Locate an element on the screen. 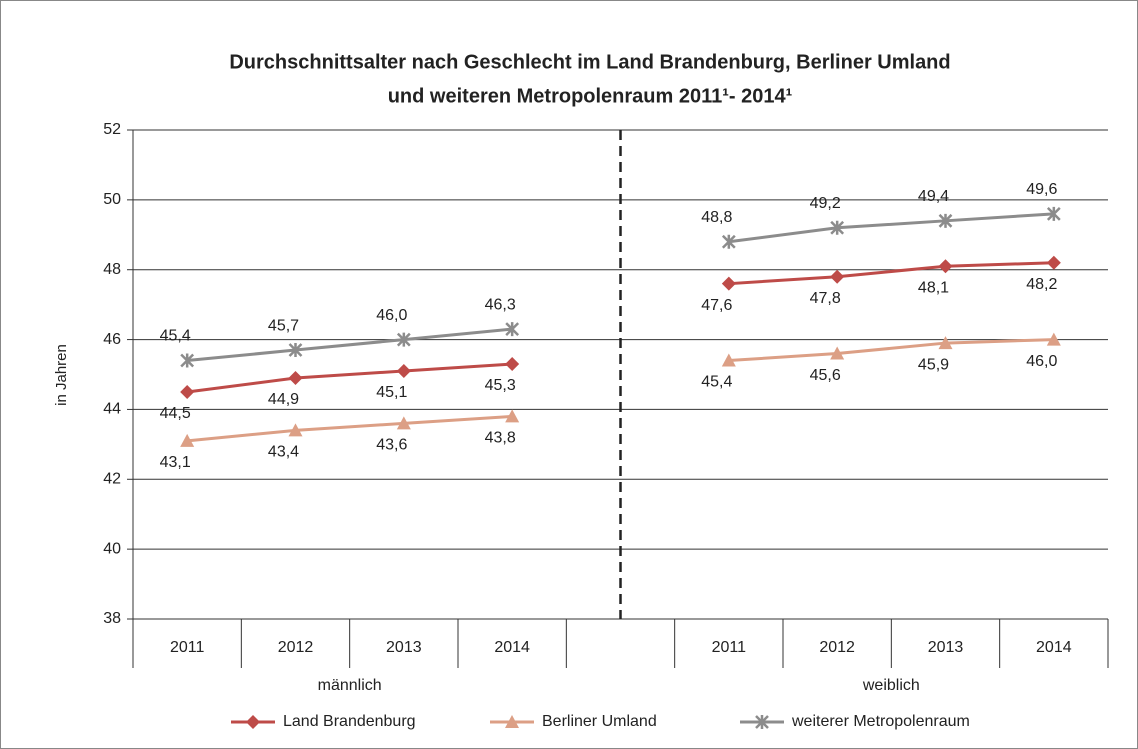  data-label: 49,6 is located at coordinates (1041, 189).